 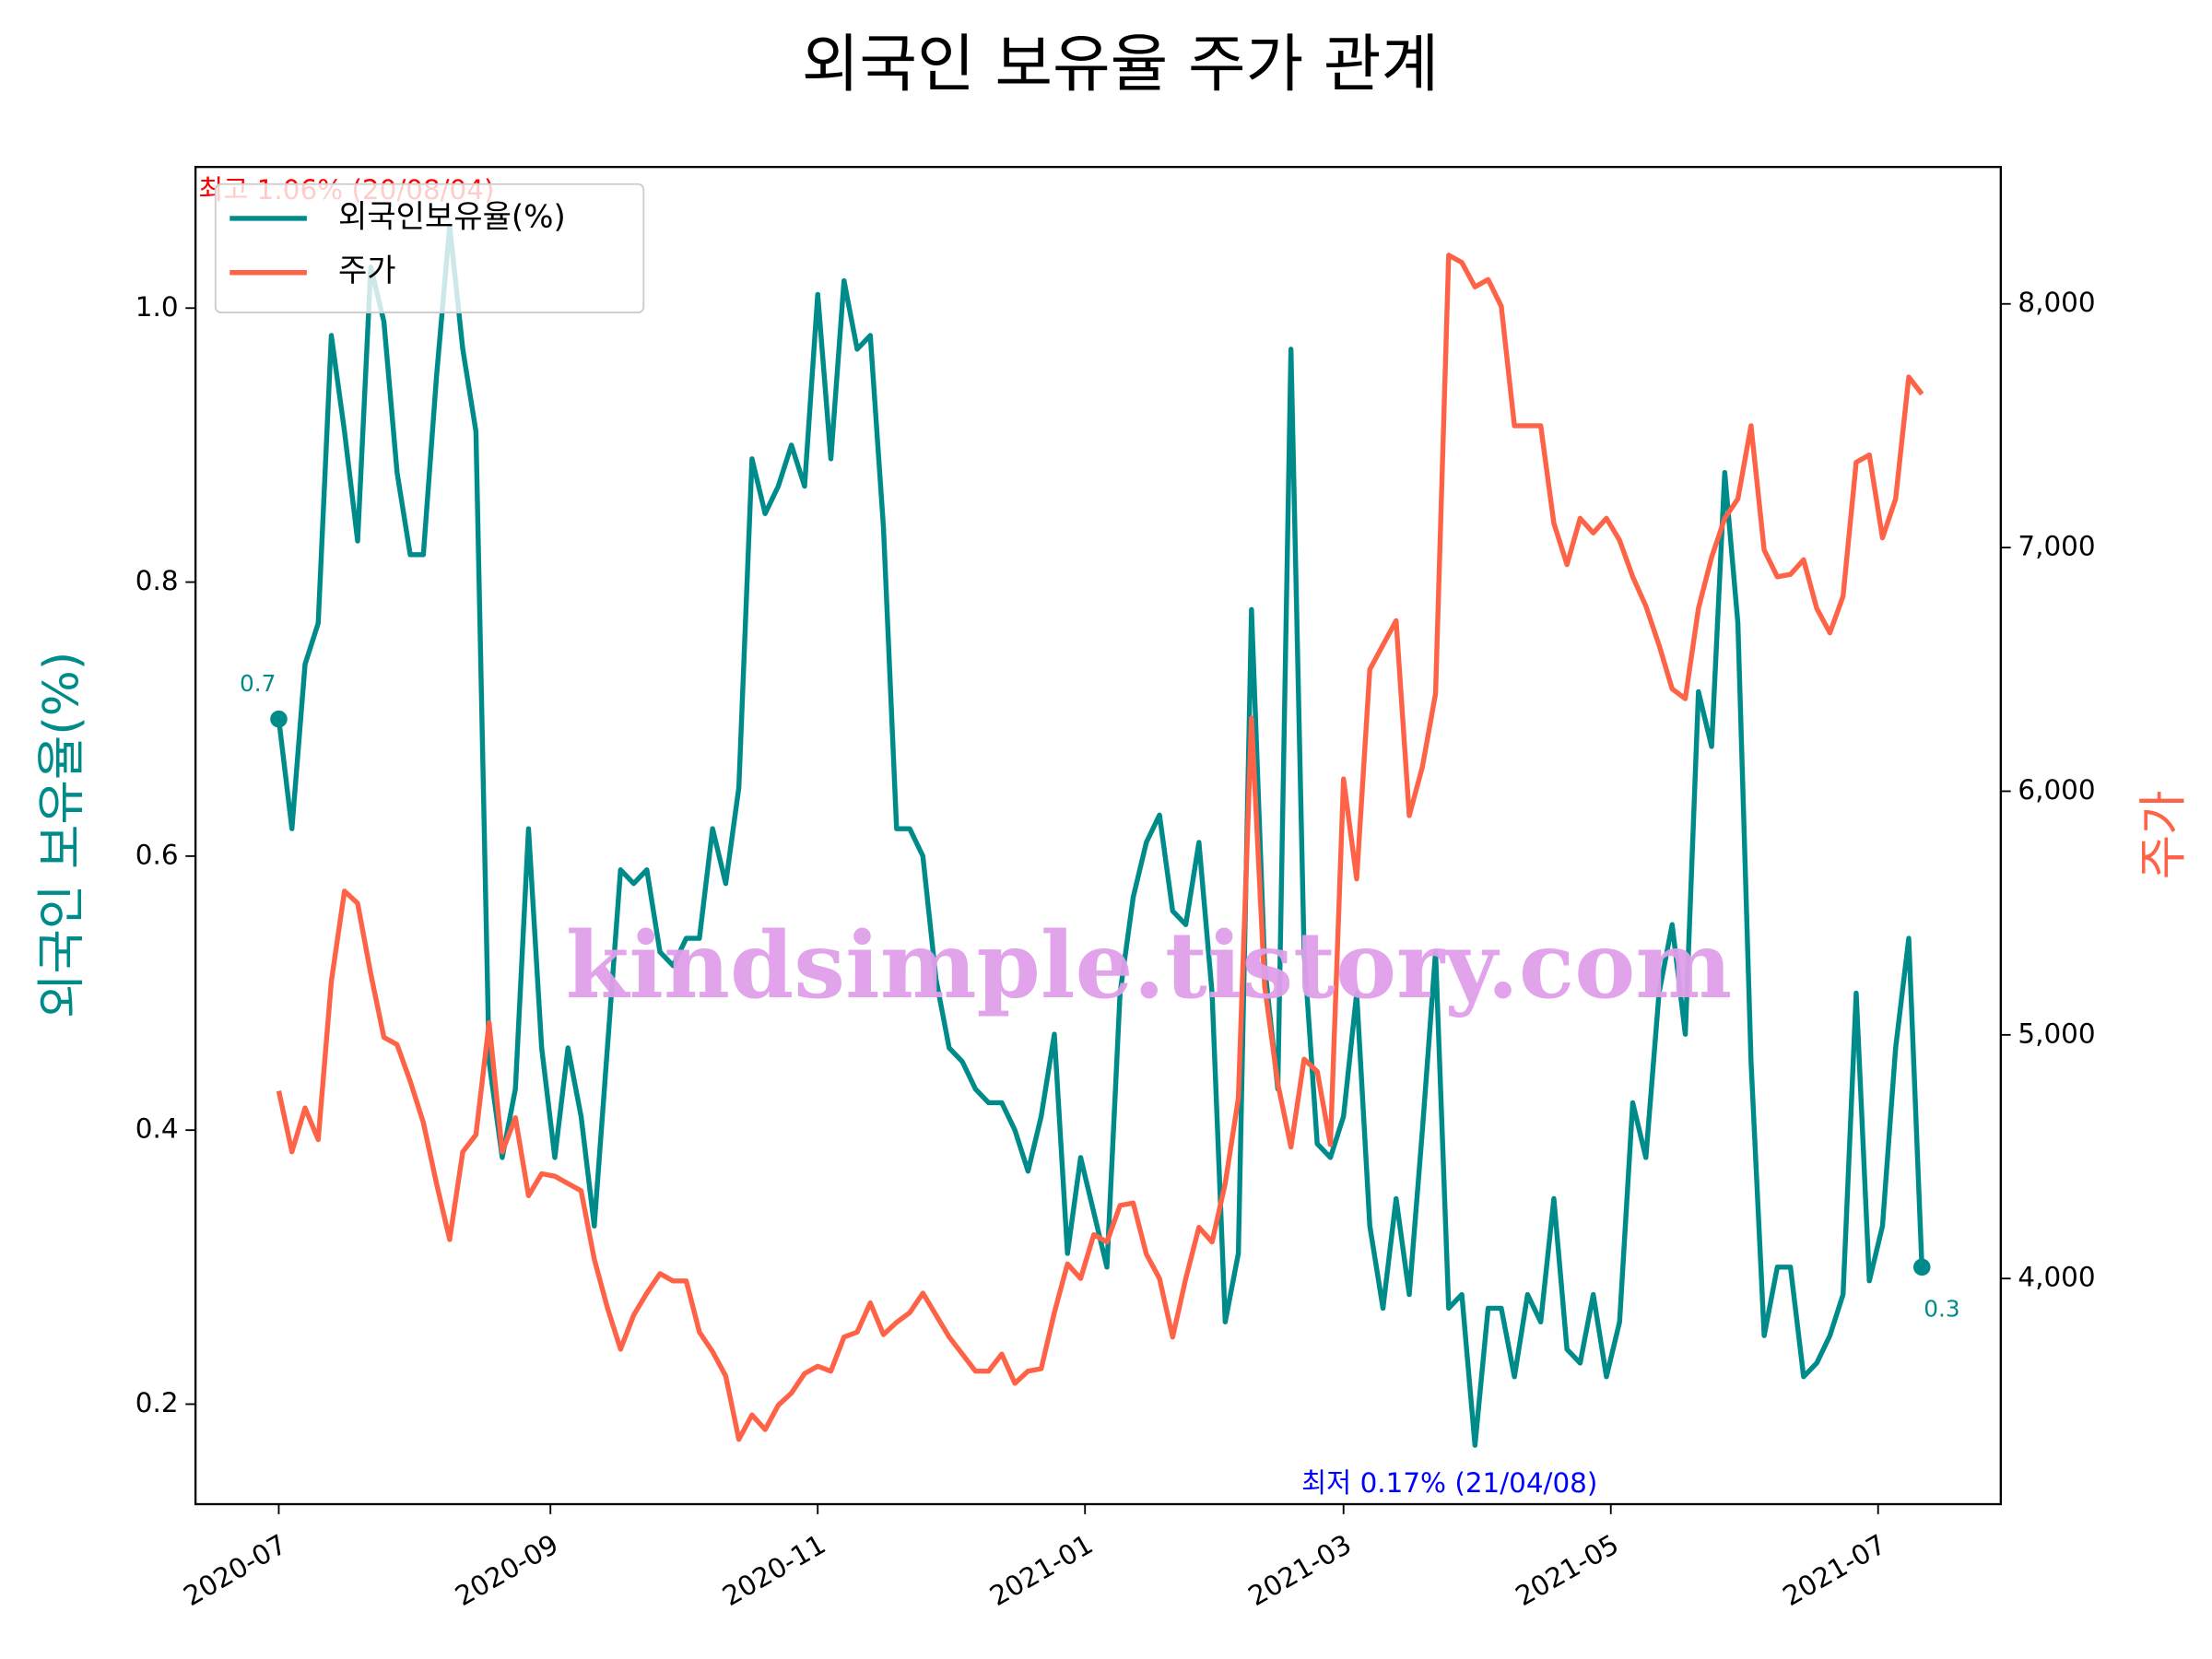 What do you see at coordinates (1121, 65) in the screenshot?
I see `chart-title: 외국인 보유율 주가 관계` at bounding box center [1121, 65].